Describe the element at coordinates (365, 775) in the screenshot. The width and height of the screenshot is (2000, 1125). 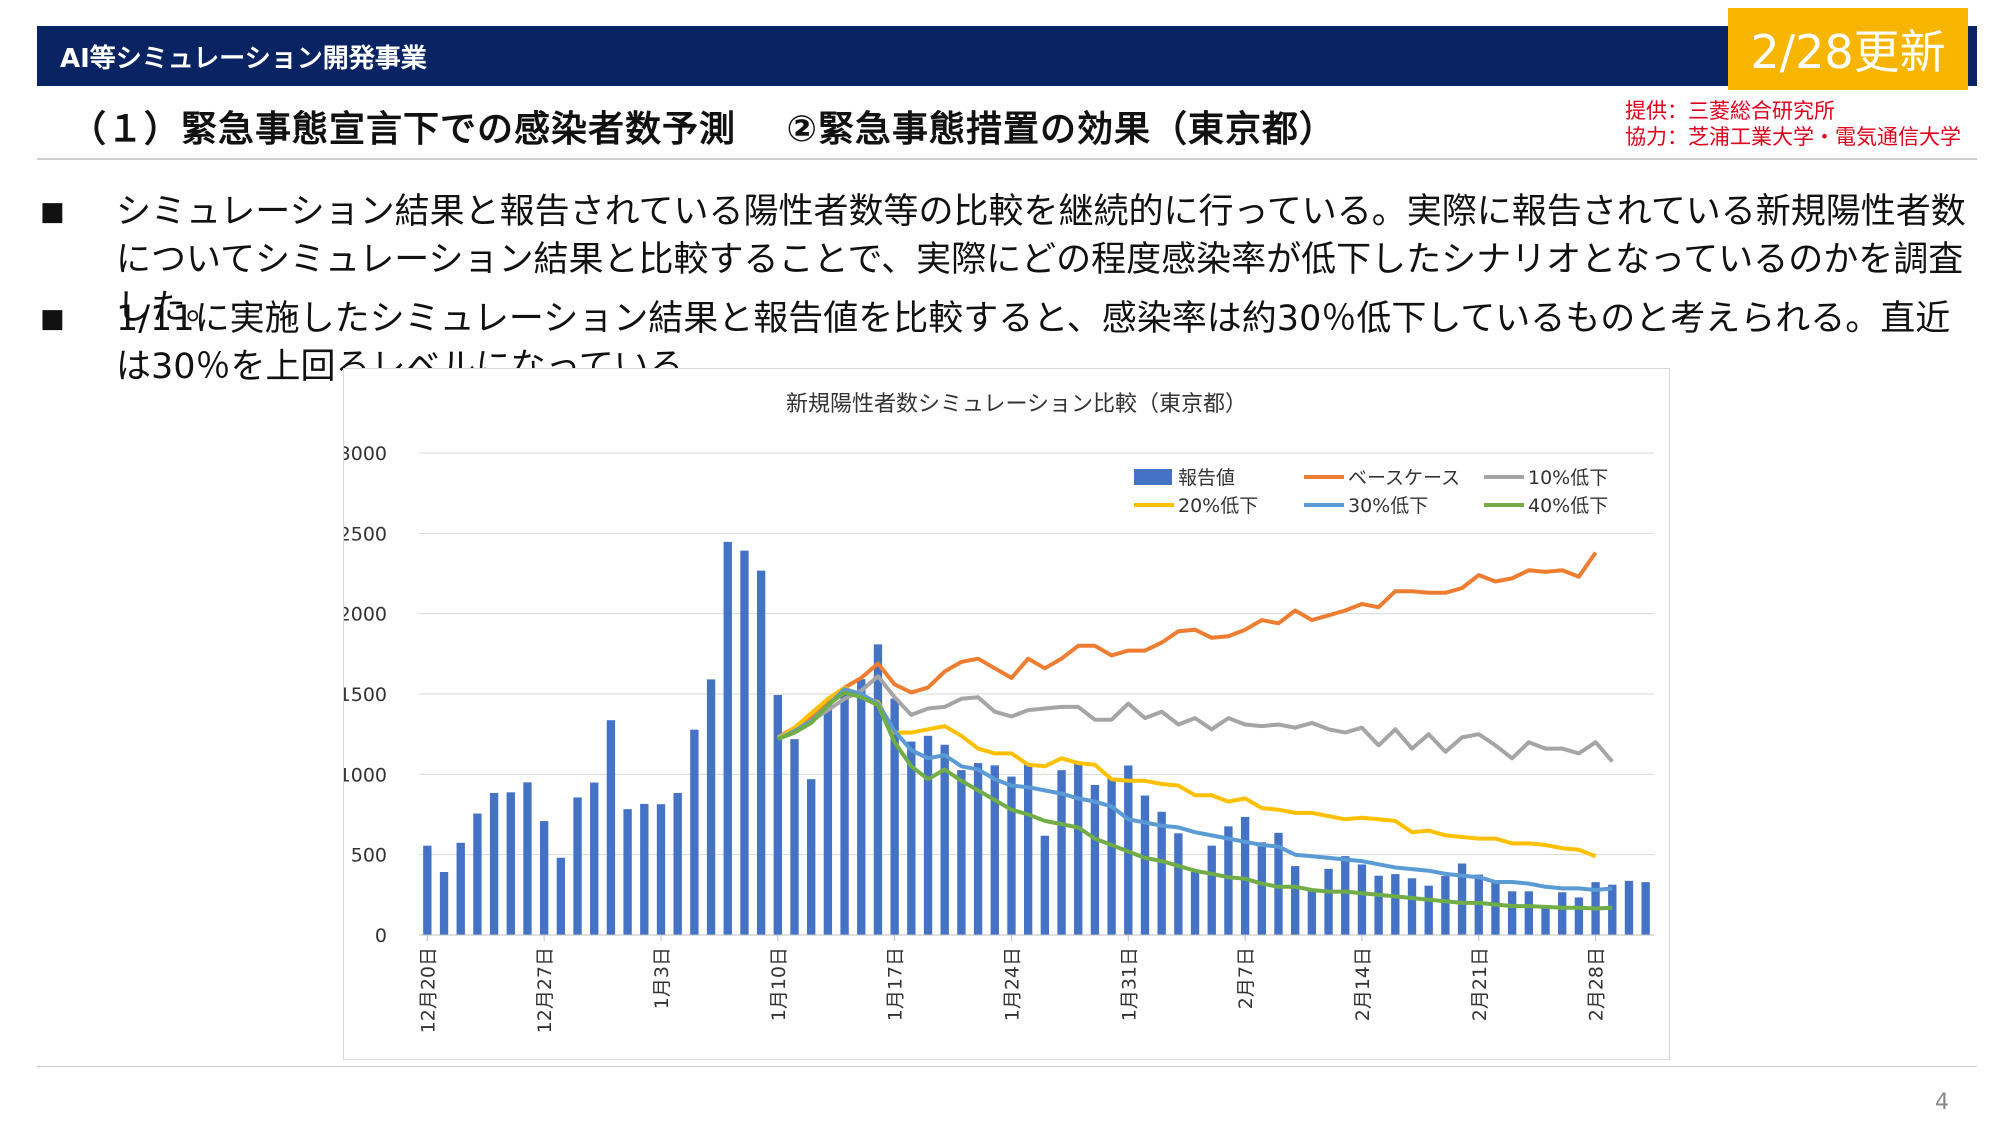
I see `y-tick-label: 1000` at that location.